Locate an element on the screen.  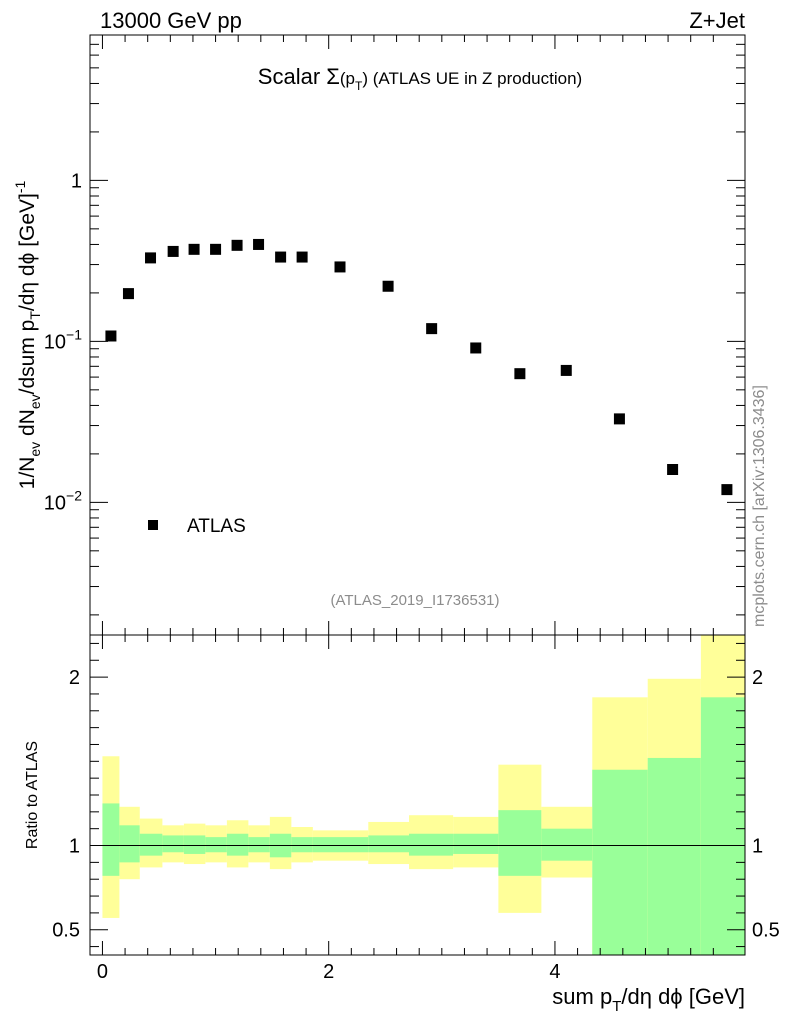
analysis-id: (ATLAS_2019_I1736531) is located at coordinates (414, 600).